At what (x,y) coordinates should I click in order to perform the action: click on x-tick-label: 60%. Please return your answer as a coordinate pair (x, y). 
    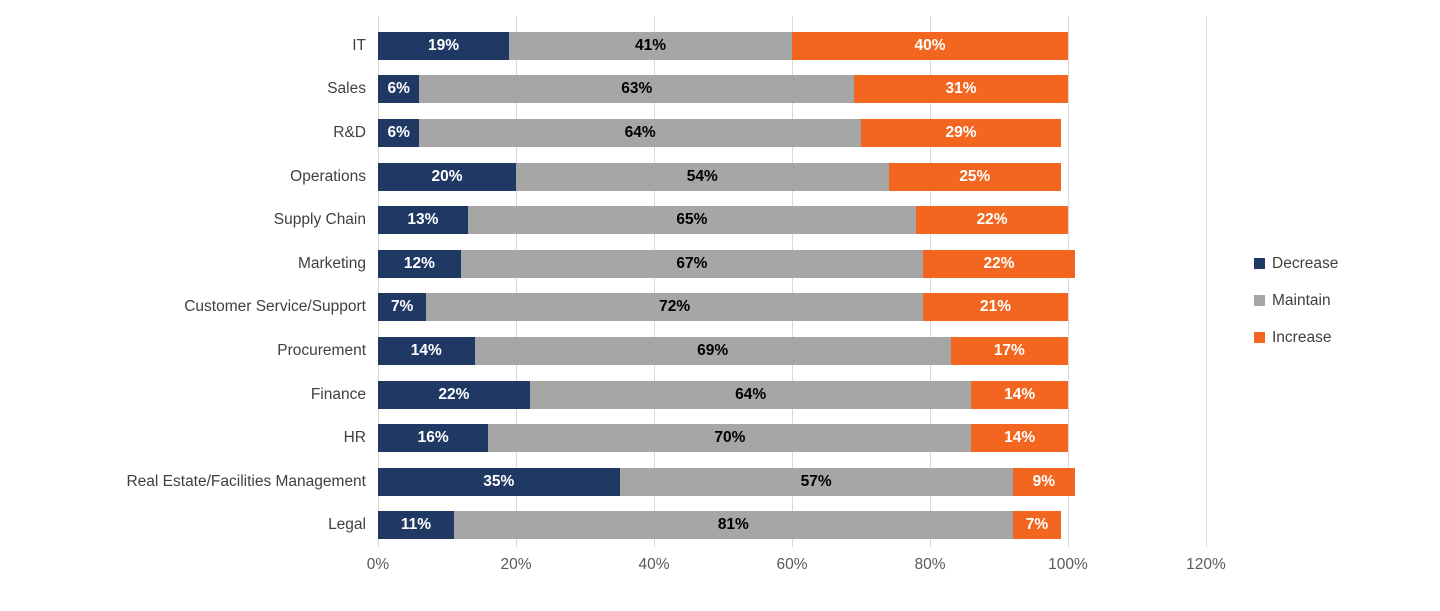
    Looking at the image, I should click on (792, 565).